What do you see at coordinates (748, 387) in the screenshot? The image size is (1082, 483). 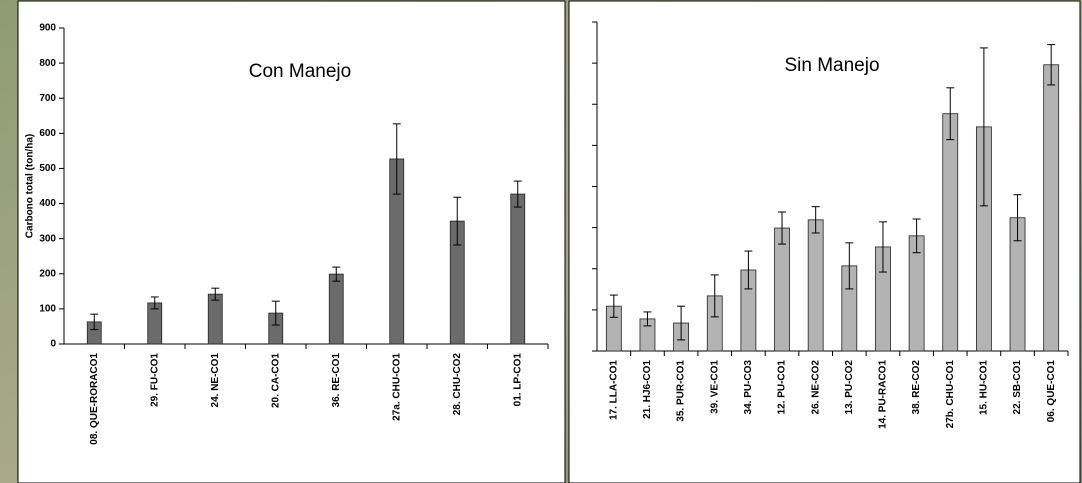 I see `x-tick-label: 34. PU-CO3` at bounding box center [748, 387].